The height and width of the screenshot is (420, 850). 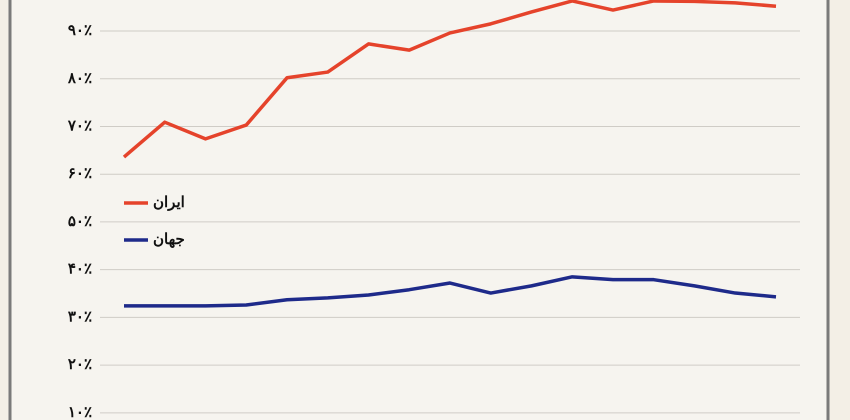 What do you see at coordinates (80, 411) in the screenshot?
I see `y-tick-label: ۱۰٪` at bounding box center [80, 411].